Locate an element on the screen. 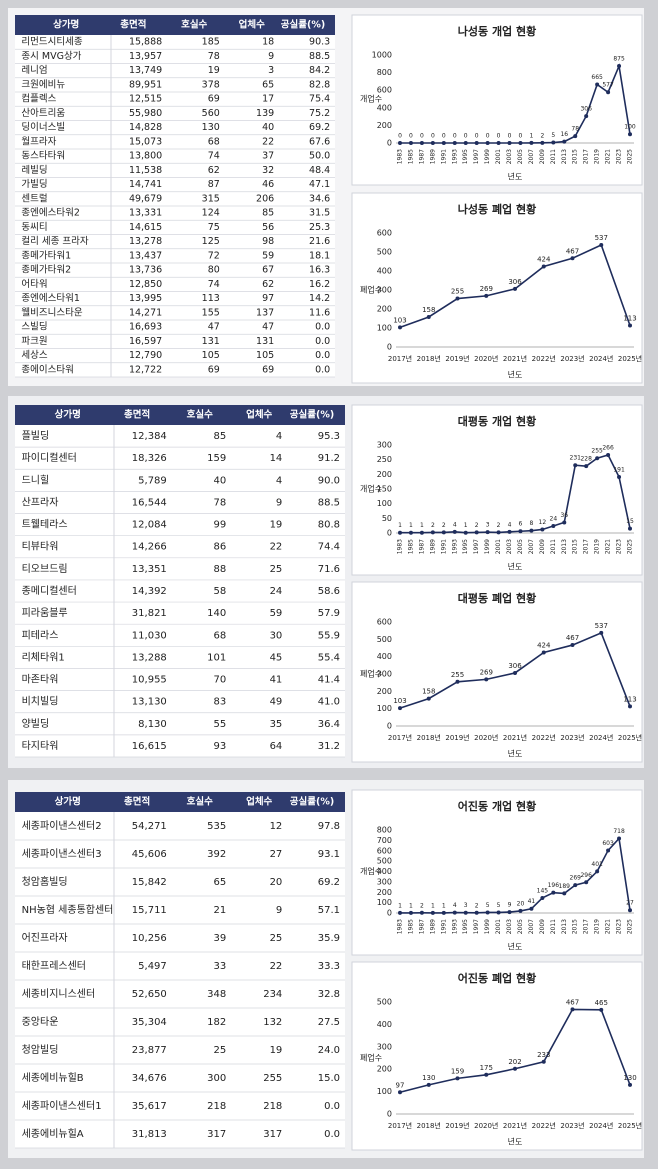  cell-value: 19 is located at coordinates (214, 70).